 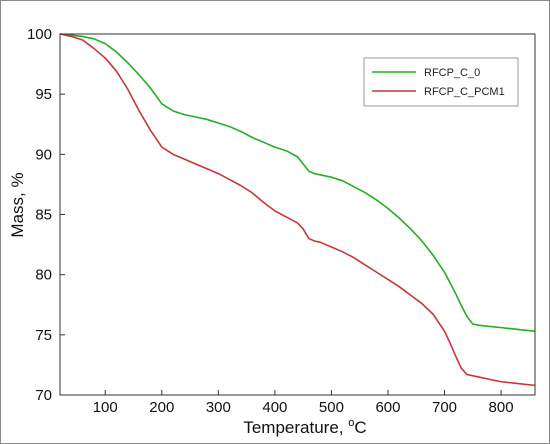 What do you see at coordinates (501, 407) in the screenshot?
I see `x-tick-label: 800` at bounding box center [501, 407].